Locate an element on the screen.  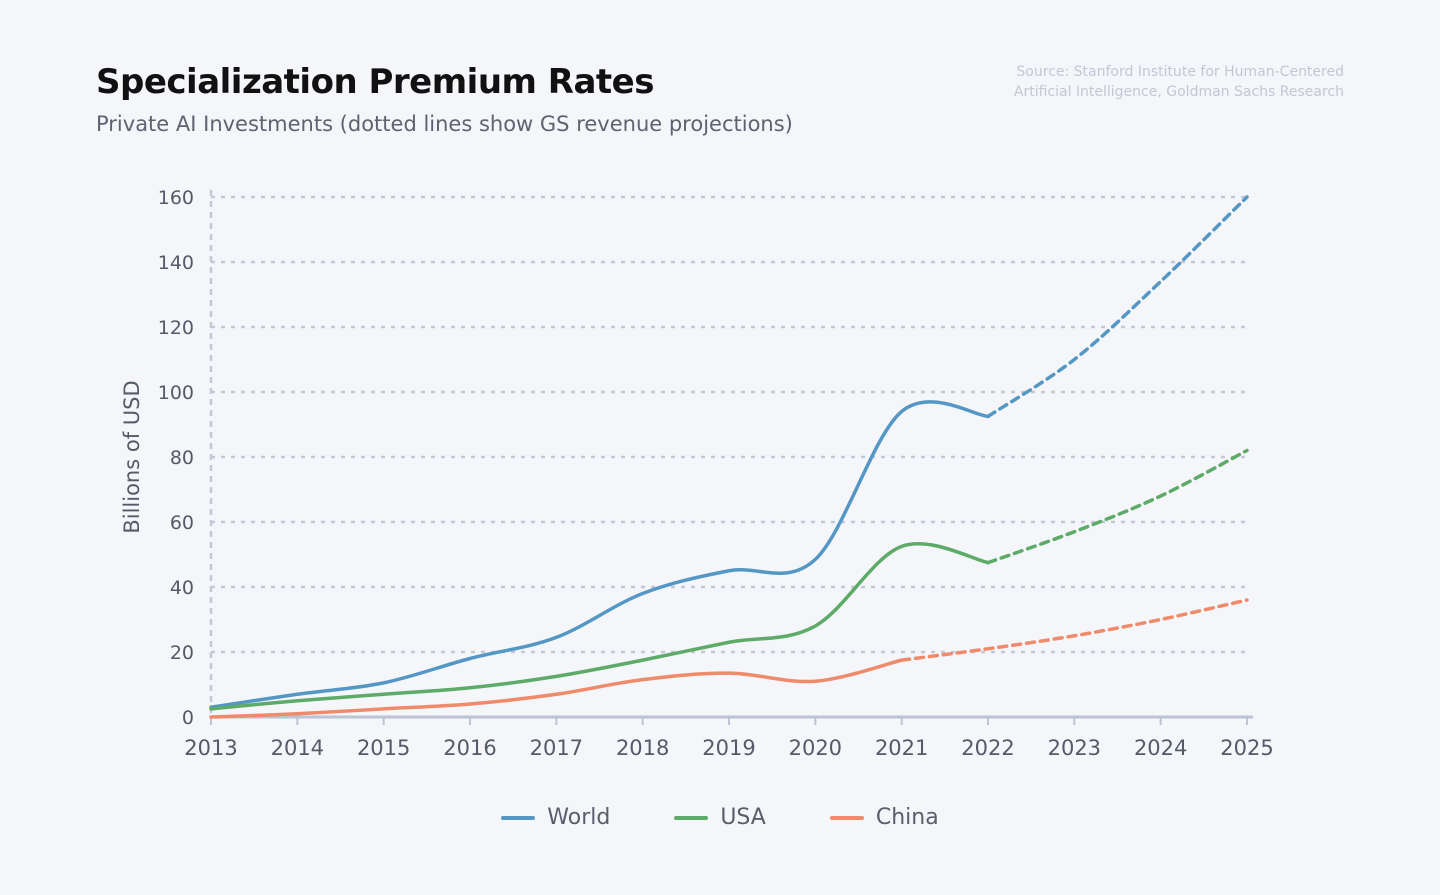
y-tick-label: 20 is located at coordinates (182, 653).